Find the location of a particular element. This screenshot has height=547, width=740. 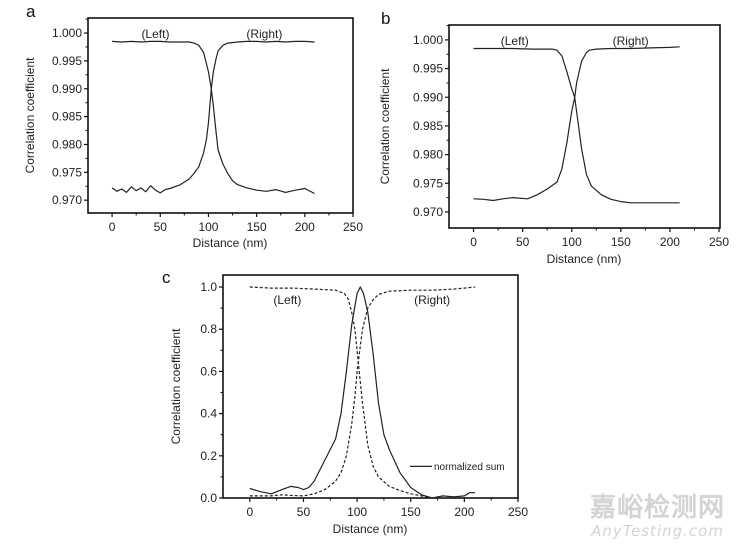

y-tick-label: 0.4 is located at coordinates (208, 414).